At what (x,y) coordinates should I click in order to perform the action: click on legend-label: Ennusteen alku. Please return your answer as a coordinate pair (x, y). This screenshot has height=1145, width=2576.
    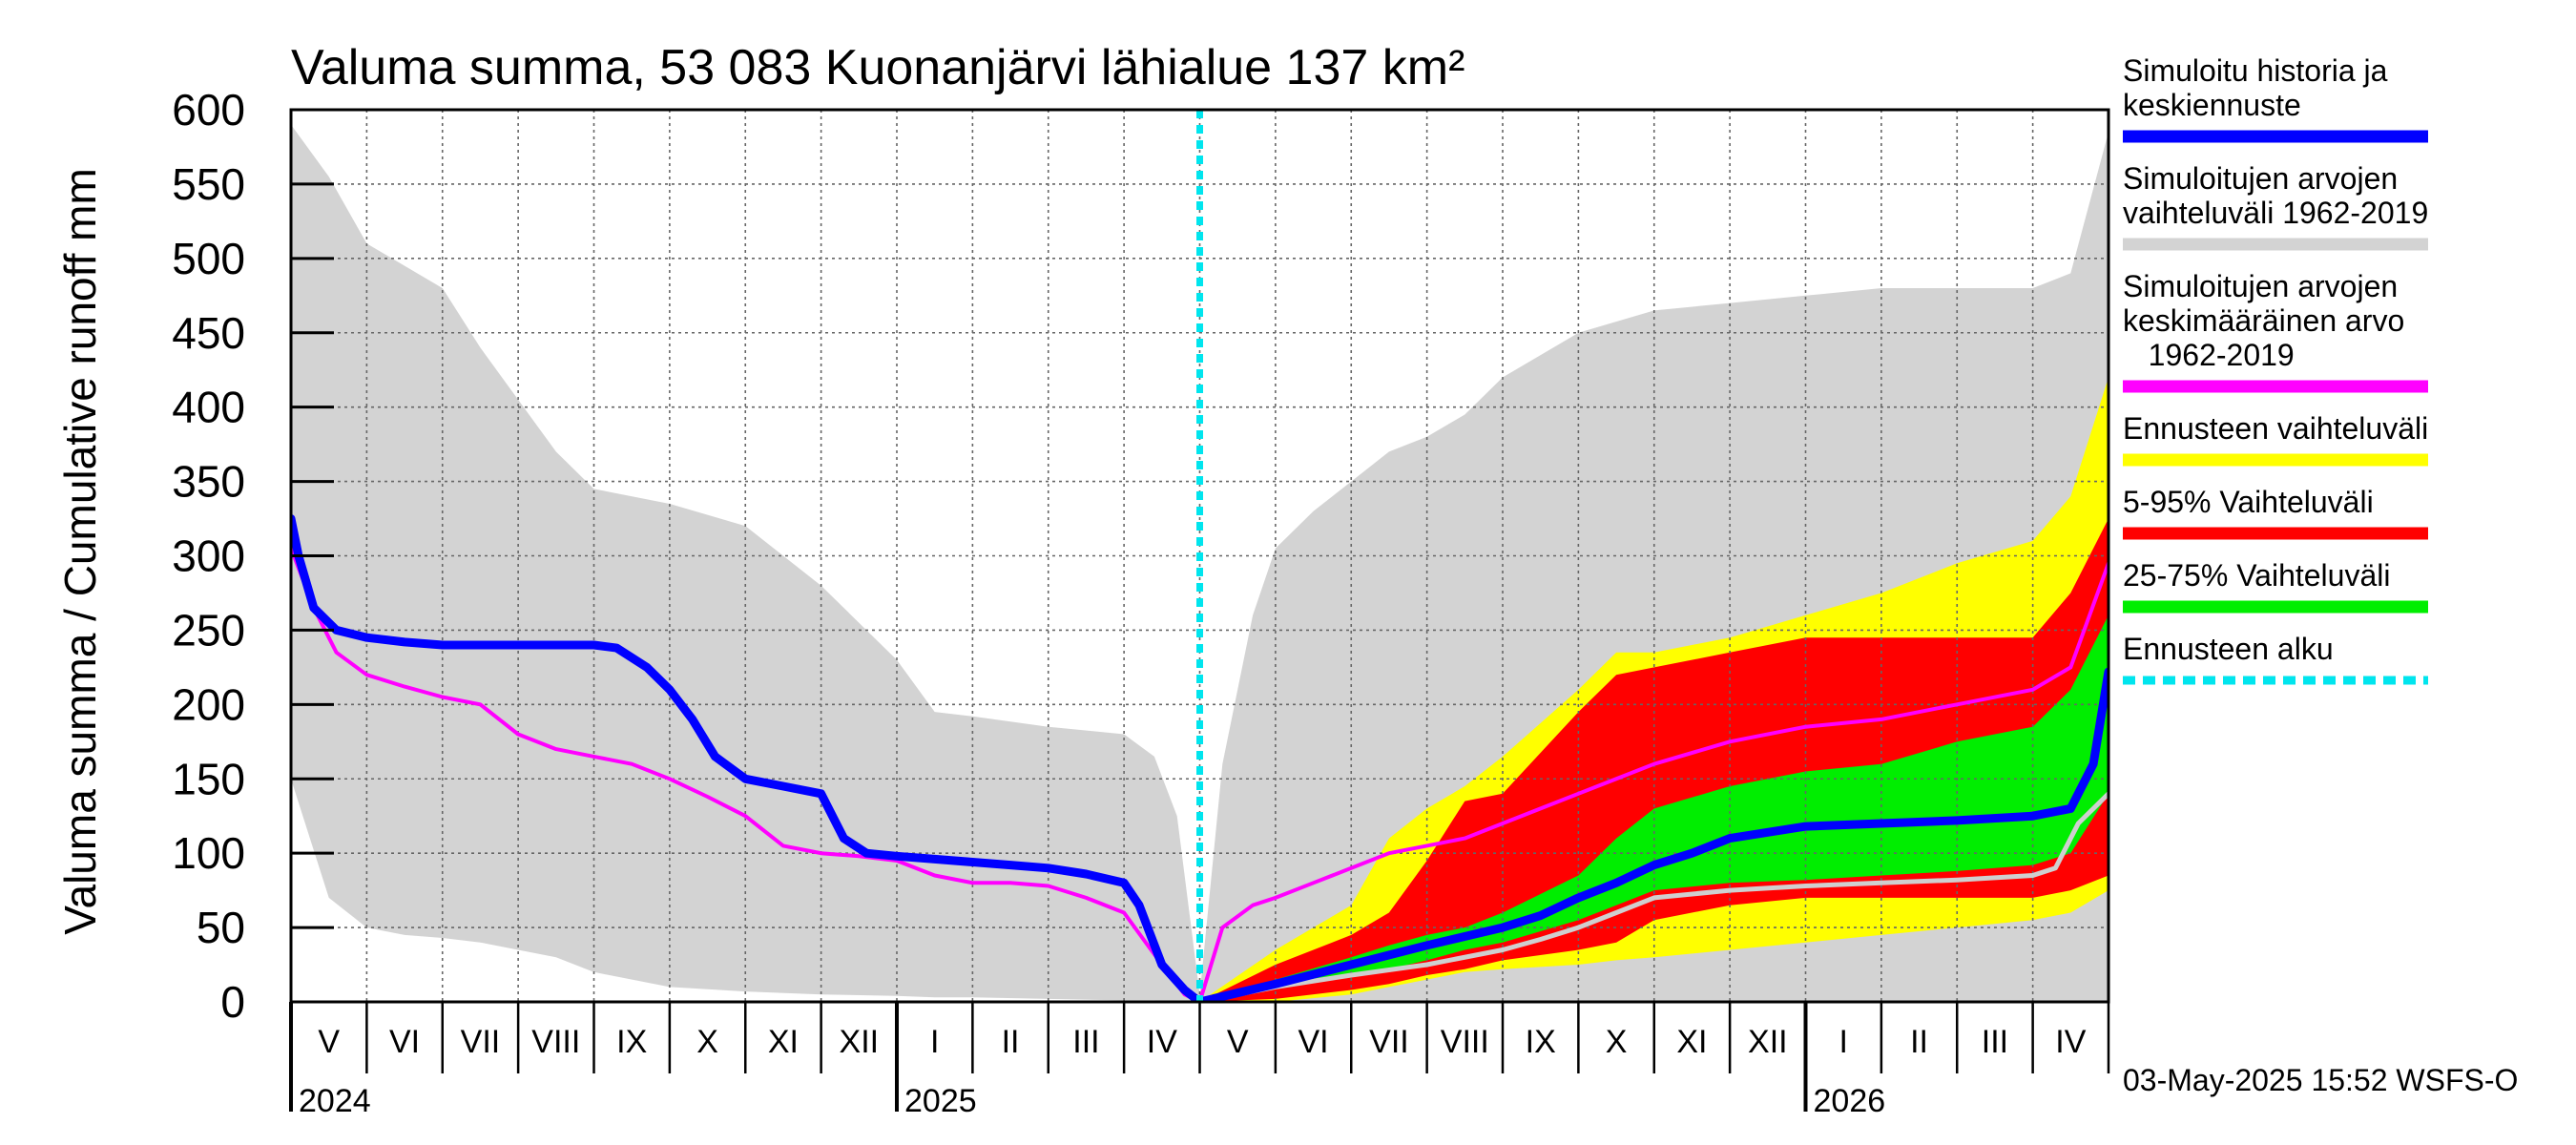
    Looking at the image, I should click on (2228, 649).